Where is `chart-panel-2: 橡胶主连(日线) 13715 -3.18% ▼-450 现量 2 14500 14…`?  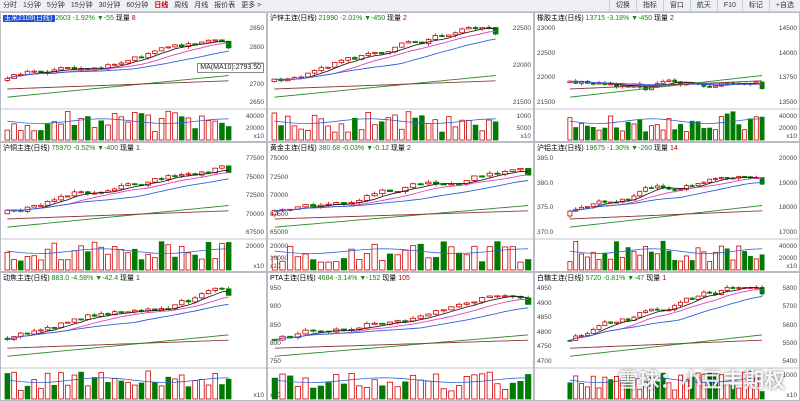 chart-panel-2: 橡胶主连(日线) 13715 -3.18% ▼-450 现量 2 14500 14… is located at coordinates (667, 77).